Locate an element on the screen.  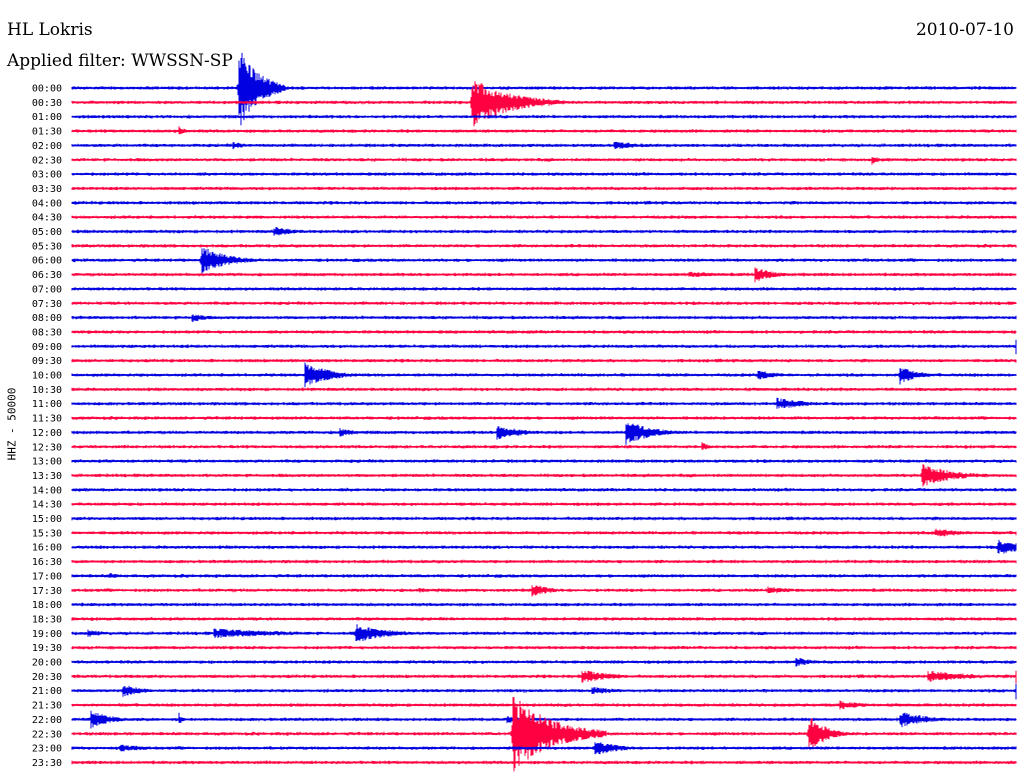
trace-label: 01:00 is located at coordinates (47, 117).